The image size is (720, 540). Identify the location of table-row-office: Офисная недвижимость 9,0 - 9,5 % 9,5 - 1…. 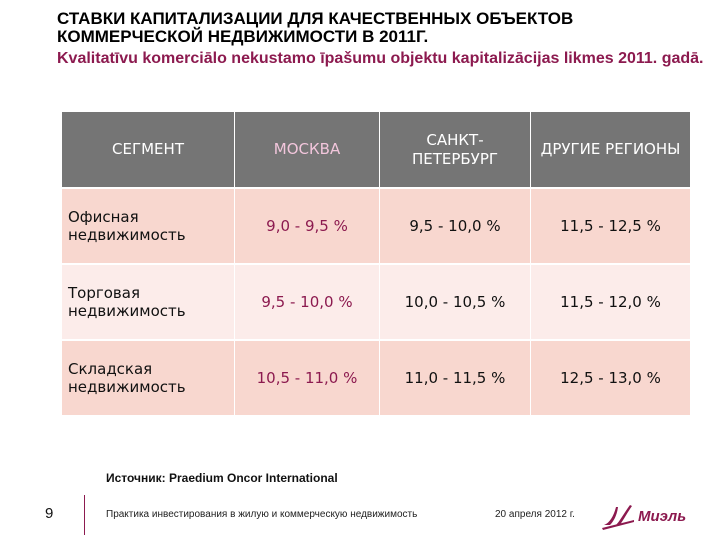
(376, 225).